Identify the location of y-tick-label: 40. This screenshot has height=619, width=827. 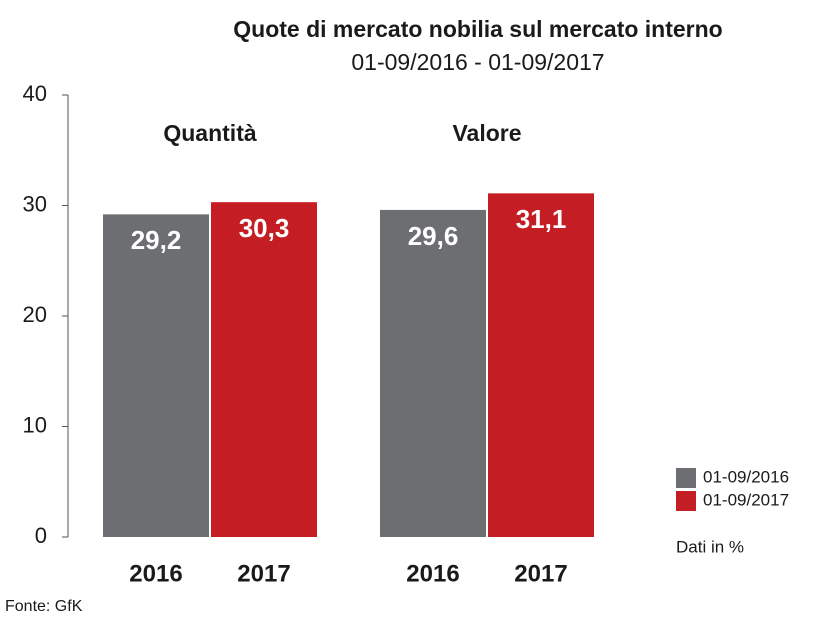
(35, 93).